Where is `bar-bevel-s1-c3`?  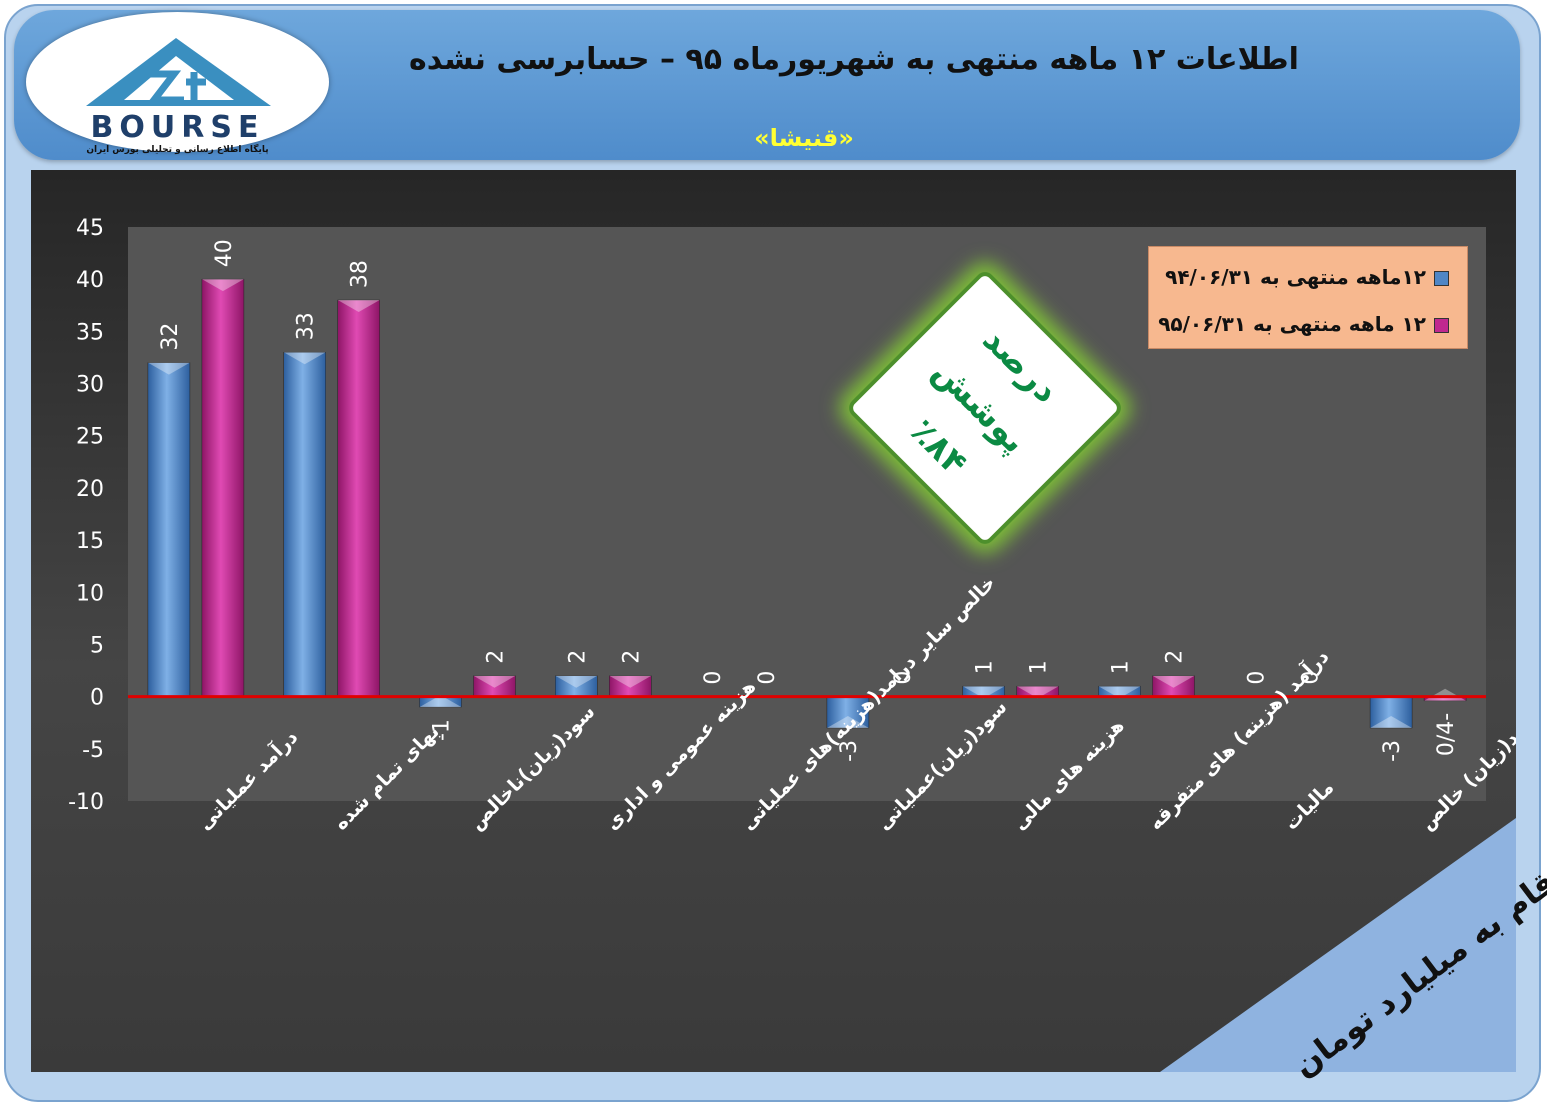 bar-bevel-s1-c3 is located at coordinates (440, 701).